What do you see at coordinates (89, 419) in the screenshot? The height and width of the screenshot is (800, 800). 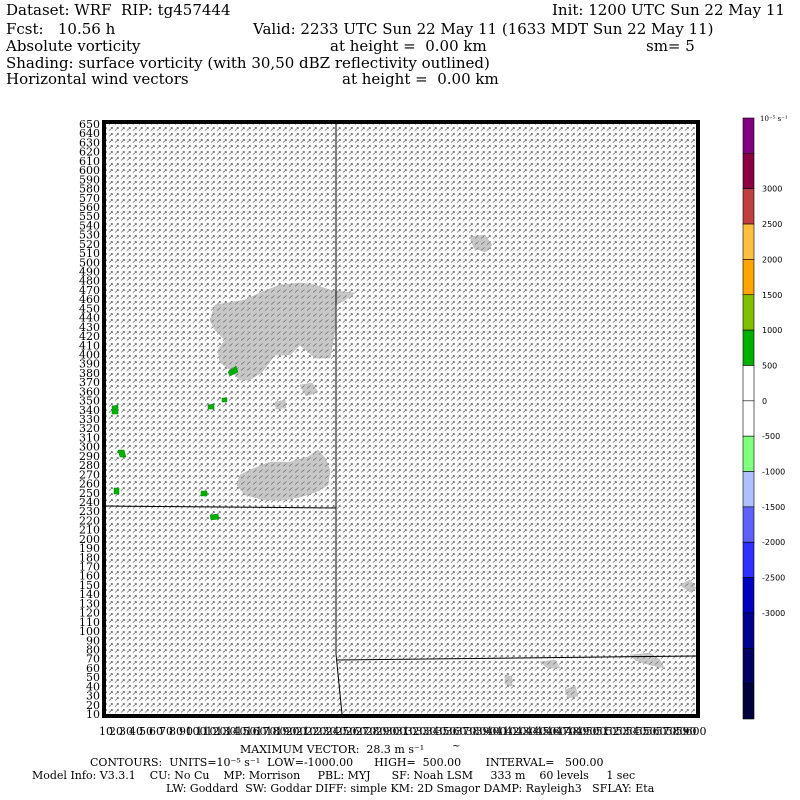 I see `y-tick-label: 330` at bounding box center [89, 419].